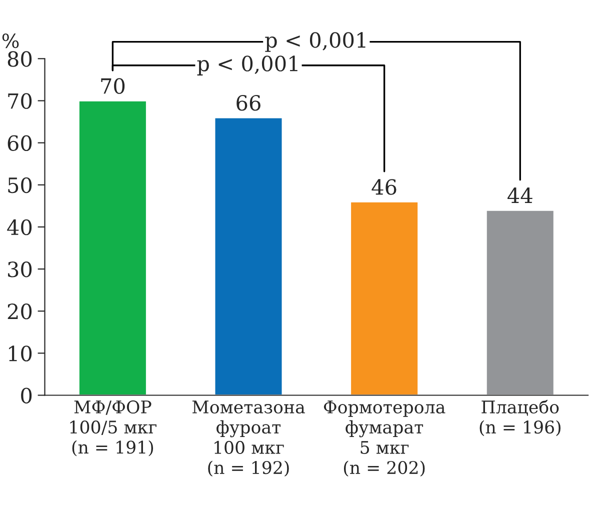 The image size is (597, 510). Describe the element at coordinates (10, 40) in the screenshot. I see `y-axis-title: %` at that location.